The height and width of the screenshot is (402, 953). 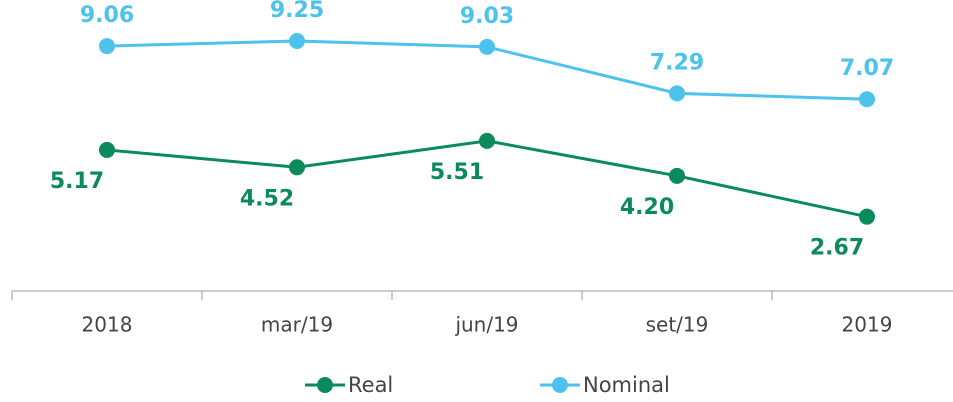 What do you see at coordinates (677, 325) in the screenshot?
I see `x-tick-label: set/19` at bounding box center [677, 325].